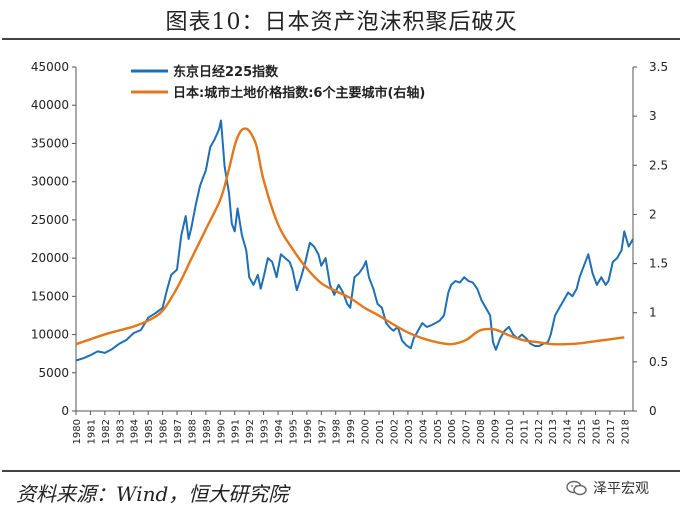  Describe the element at coordinates (120, 431) in the screenshot. I see `x-tick-label: 1983` at that location.